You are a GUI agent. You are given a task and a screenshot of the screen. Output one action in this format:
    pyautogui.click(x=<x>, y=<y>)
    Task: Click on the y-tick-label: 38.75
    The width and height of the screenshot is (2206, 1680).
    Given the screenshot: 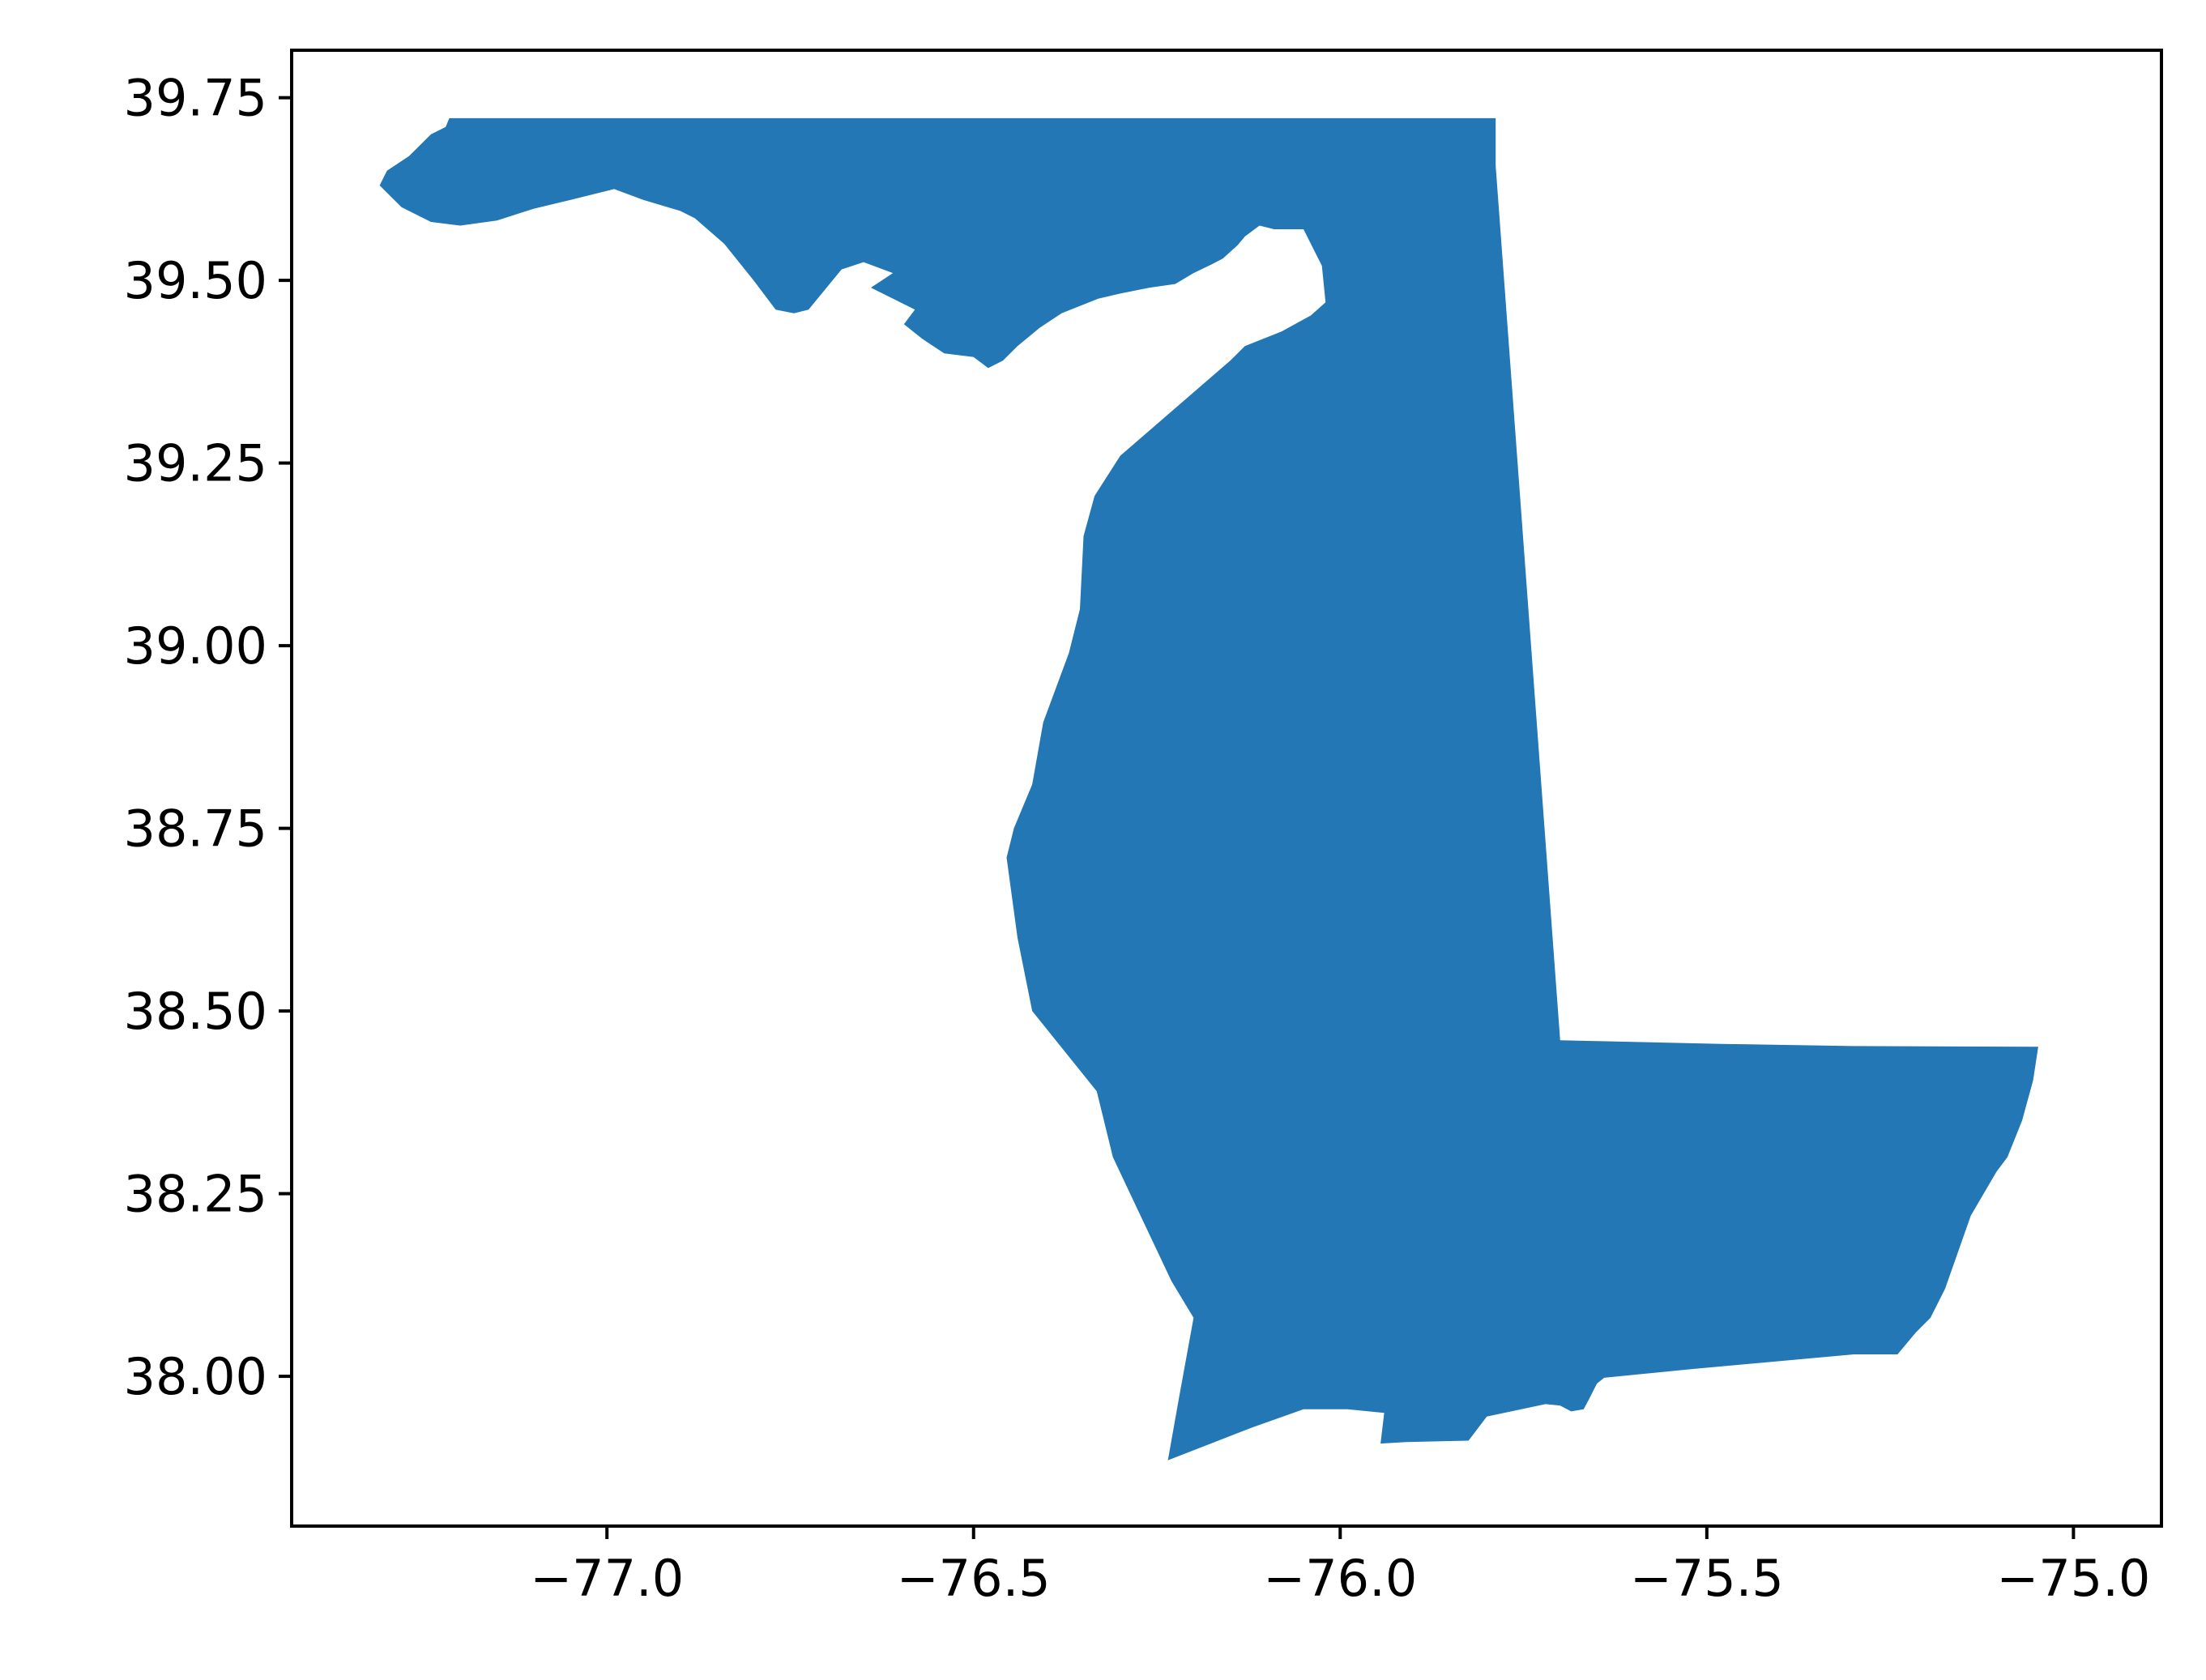 What is the action you would take?
    pyautogui.click(x=196, y=829)
    